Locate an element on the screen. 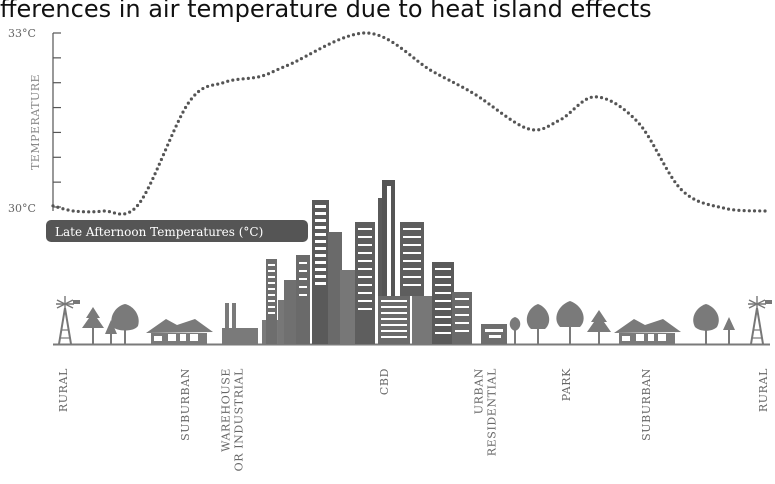  legend-badge is located at coordinates (177, 231).